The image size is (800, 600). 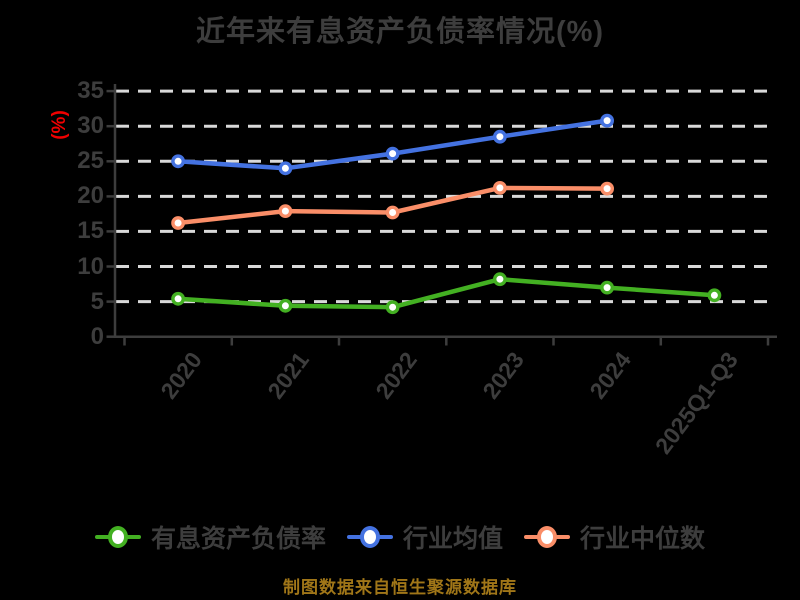 I want to click on y-tick-label: 0, so click(x=97, y=336).